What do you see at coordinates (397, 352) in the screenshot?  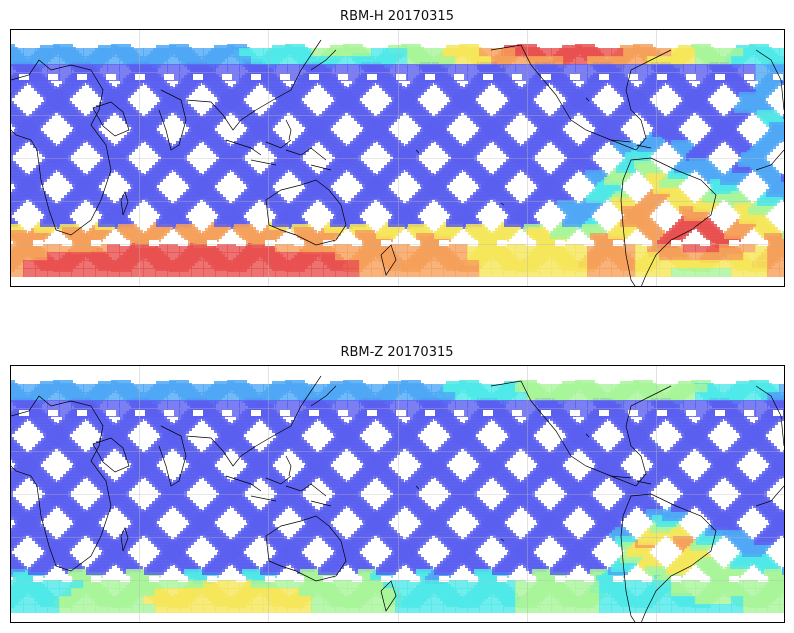 I see `panel-2-title: RBM-Z 20170315` at bounding box center [397, 352].